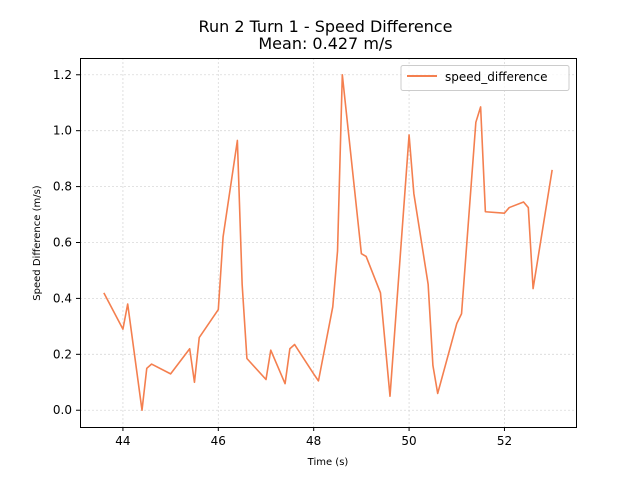 Image resolution: width=640 pixels, height=480 pixels. Describe the element at coordinates (325, 43) in the screenshot. I see `chart-subtitle: Mean: 0.427 m/s` at that location.